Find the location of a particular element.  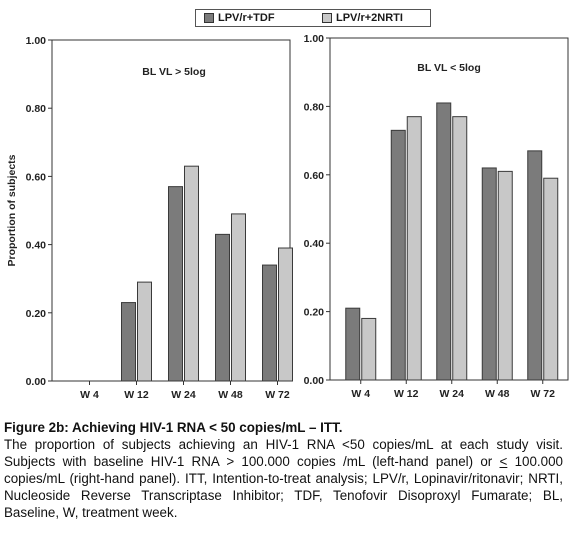

legend-swatch-tdf is located at coordinates (209, 18).